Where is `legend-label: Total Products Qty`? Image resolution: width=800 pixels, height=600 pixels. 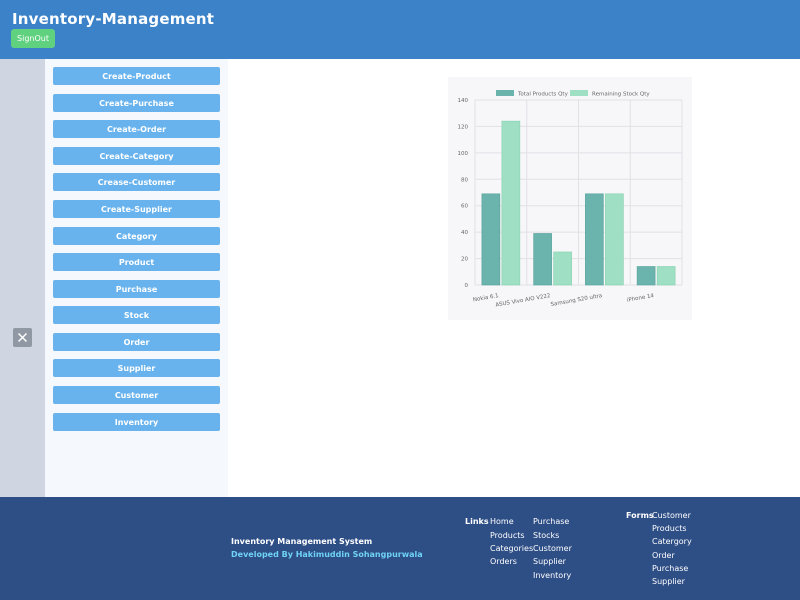 legend-label: Total Products Qty is located at coordinates (543, 95).